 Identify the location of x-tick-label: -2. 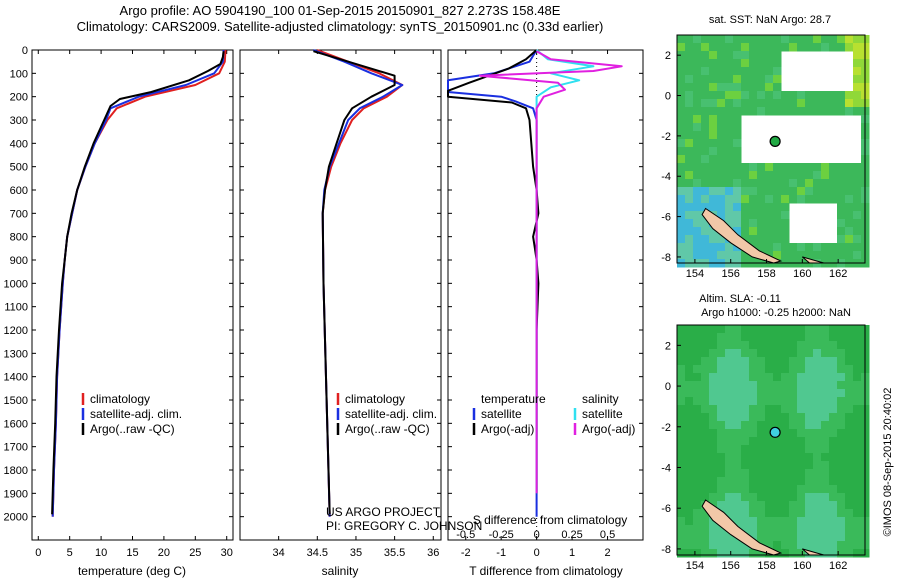
(466, 553).